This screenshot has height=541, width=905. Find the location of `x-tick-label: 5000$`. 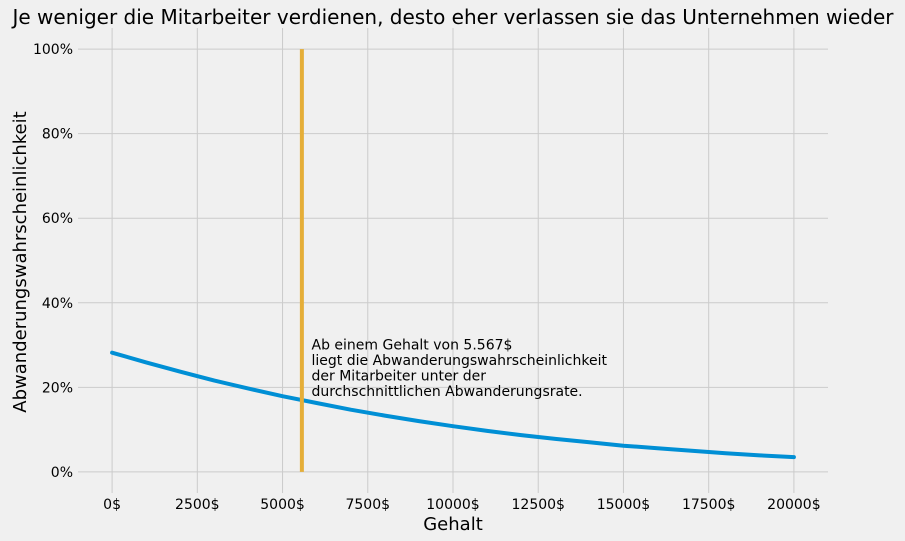

x-tick-label: 5000$ is located at coordinates (282, 505).